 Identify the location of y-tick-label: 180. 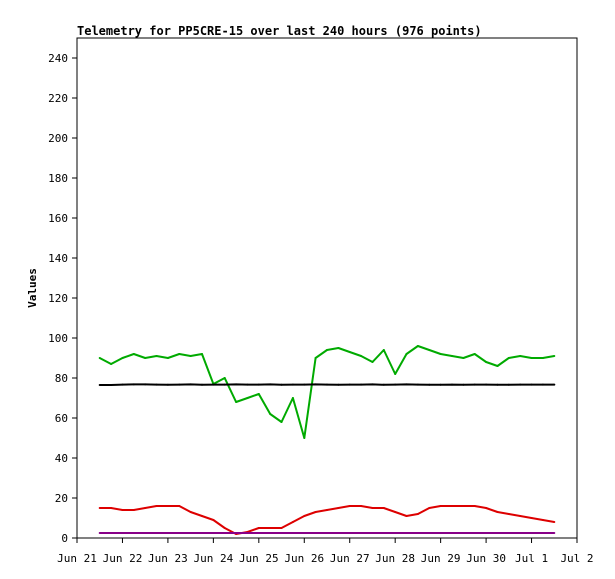
(58, 178).